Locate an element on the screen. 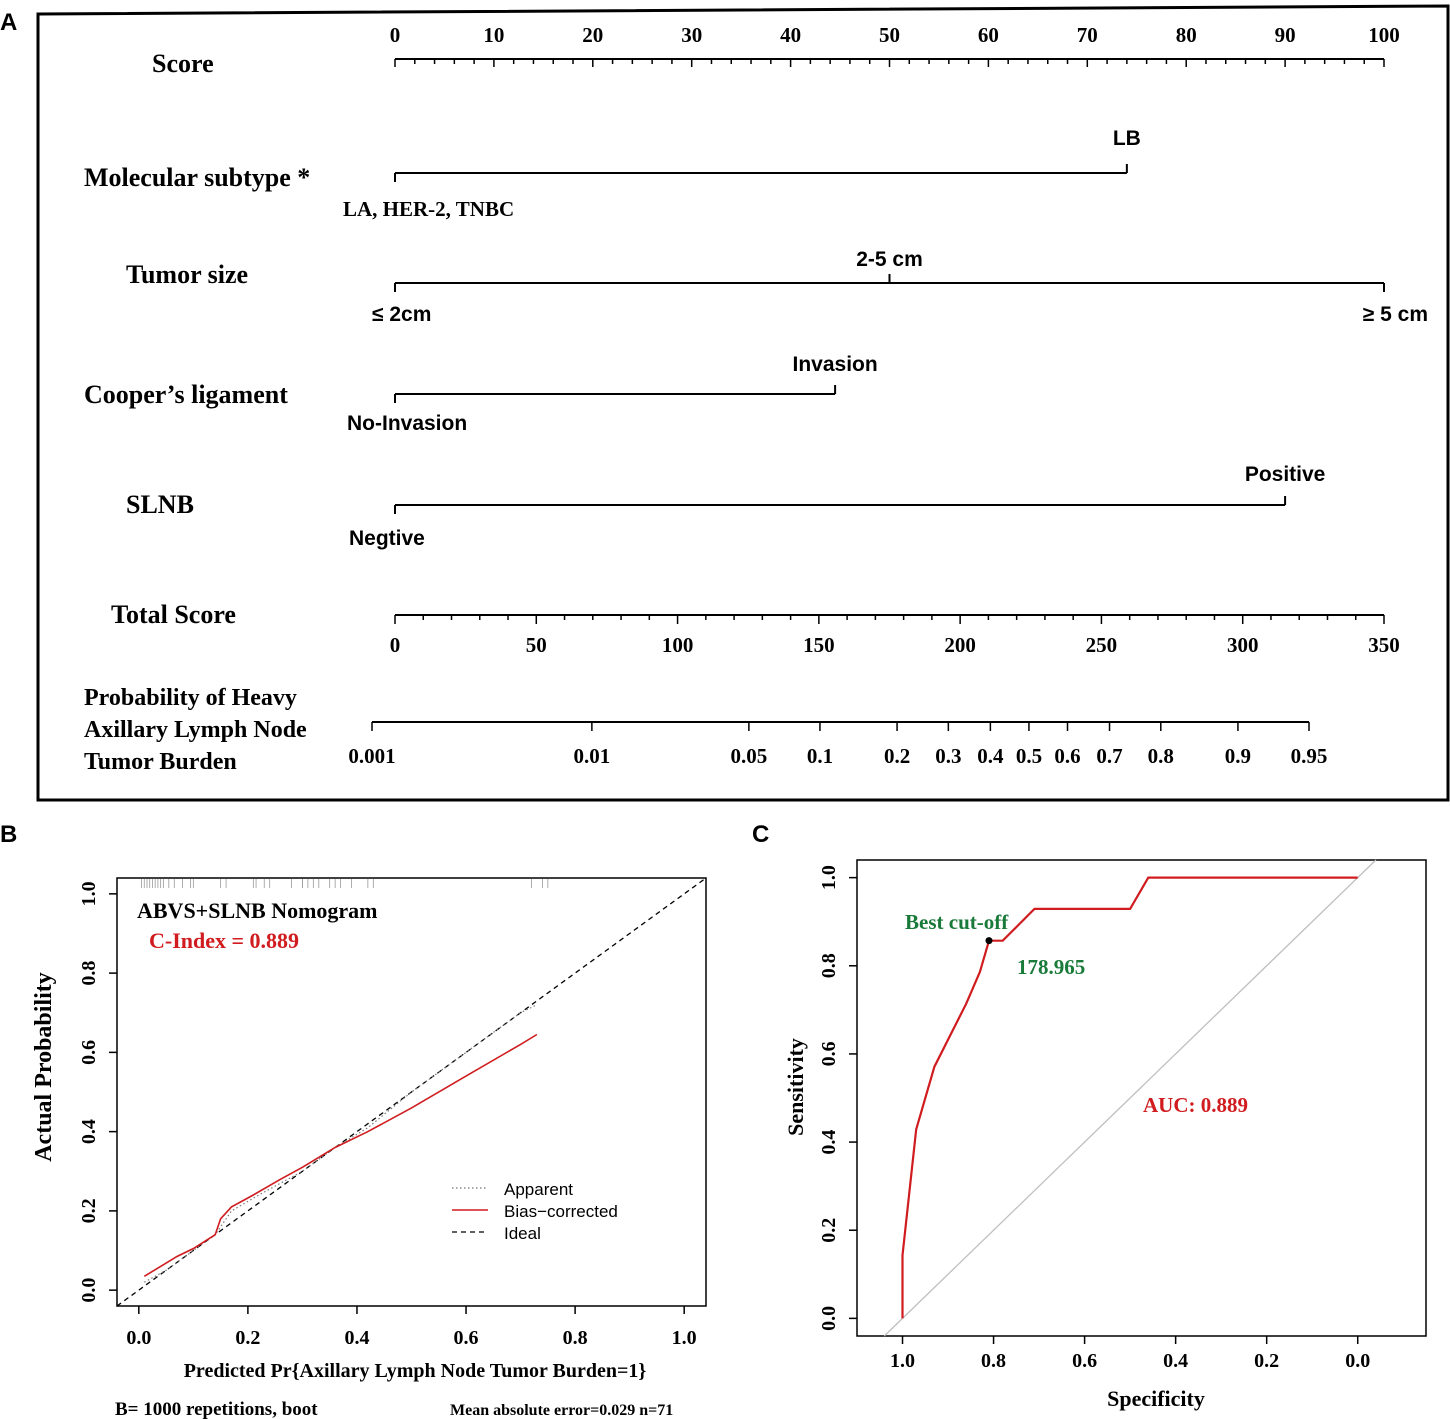 The height and width of the screenshot is (1419, 1450). rug-marks is located at coordinates (345, 883).